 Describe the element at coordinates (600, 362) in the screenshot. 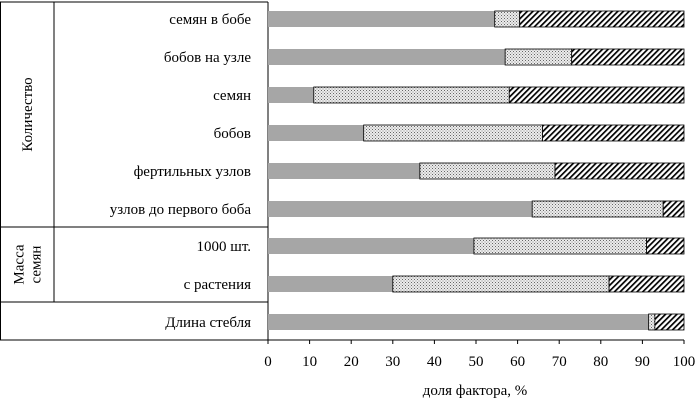

I see `x-tick-label: 80` at that location.